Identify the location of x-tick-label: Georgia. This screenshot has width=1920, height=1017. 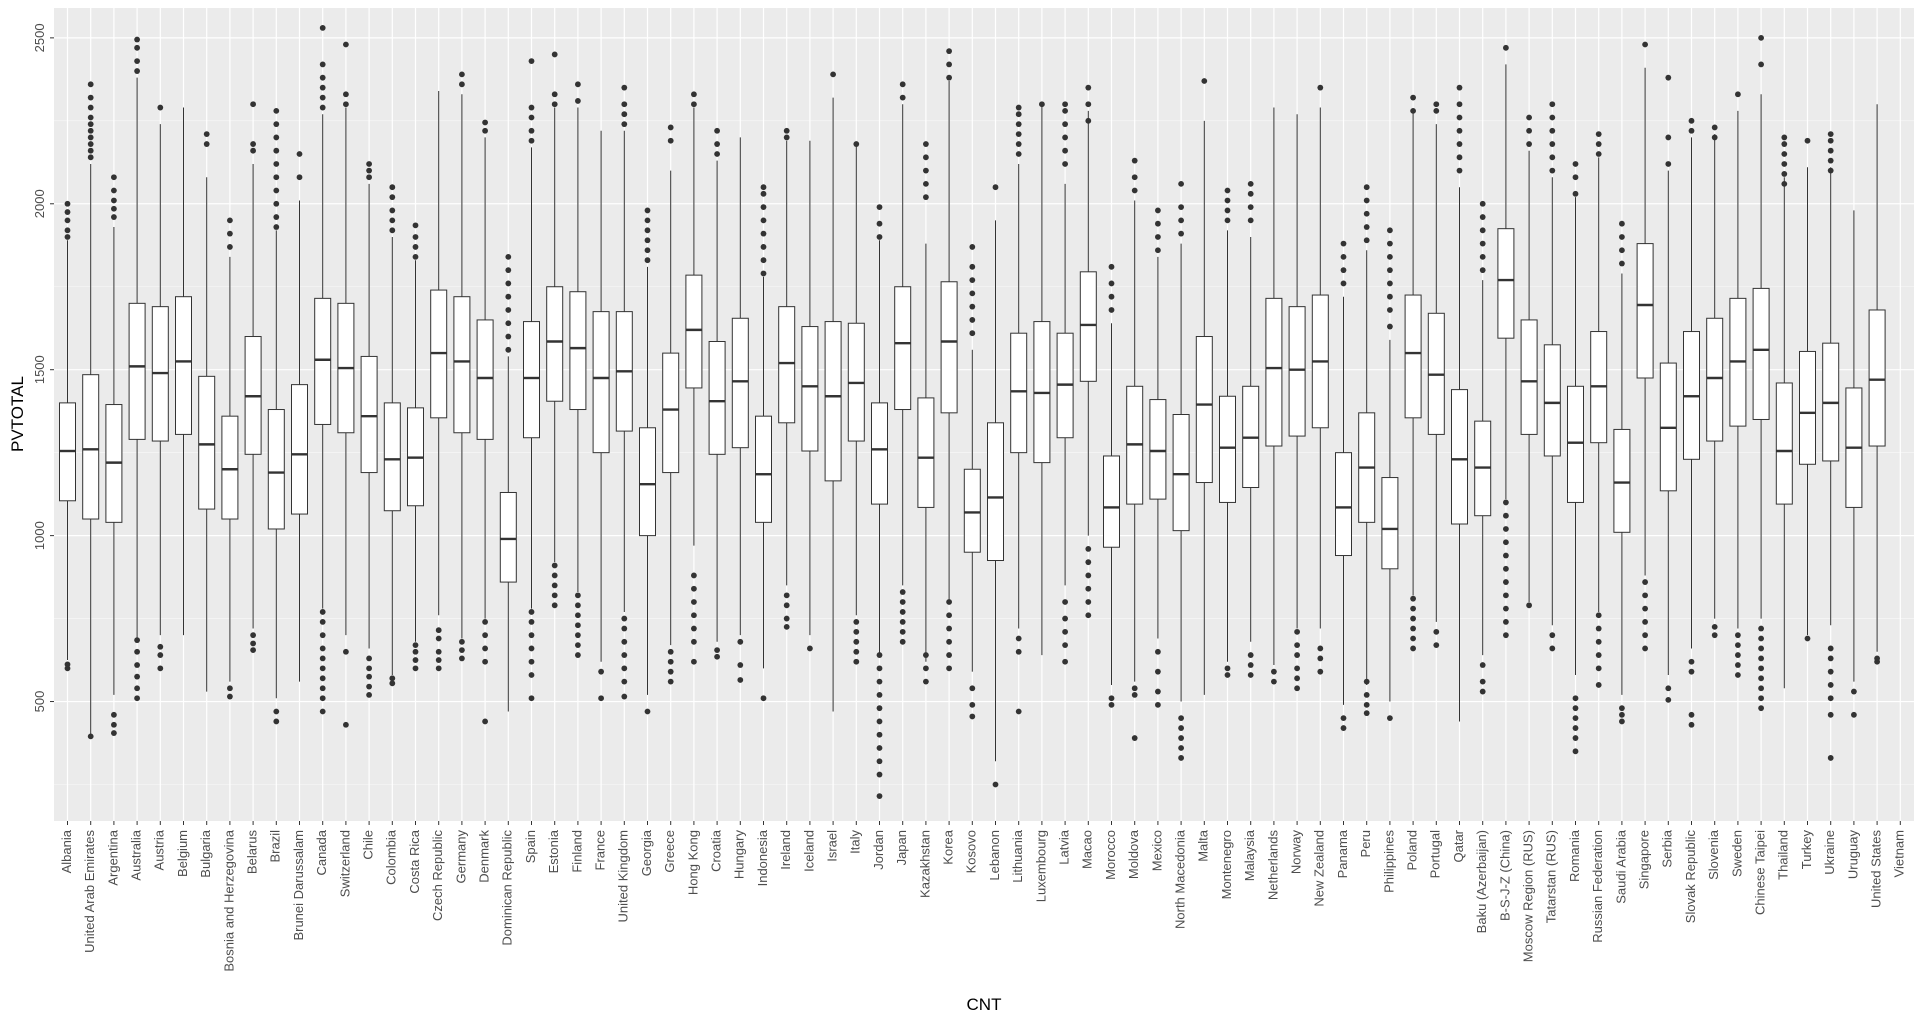
(646, 852).